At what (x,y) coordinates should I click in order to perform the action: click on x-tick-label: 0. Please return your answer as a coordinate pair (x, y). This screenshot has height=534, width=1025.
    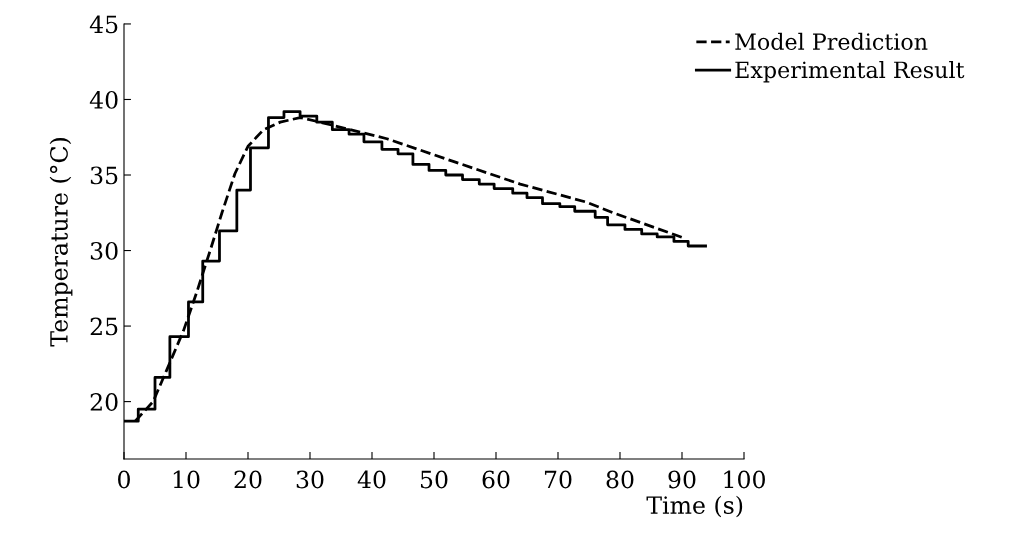
    Looking at the image, I should click on (124, 479).